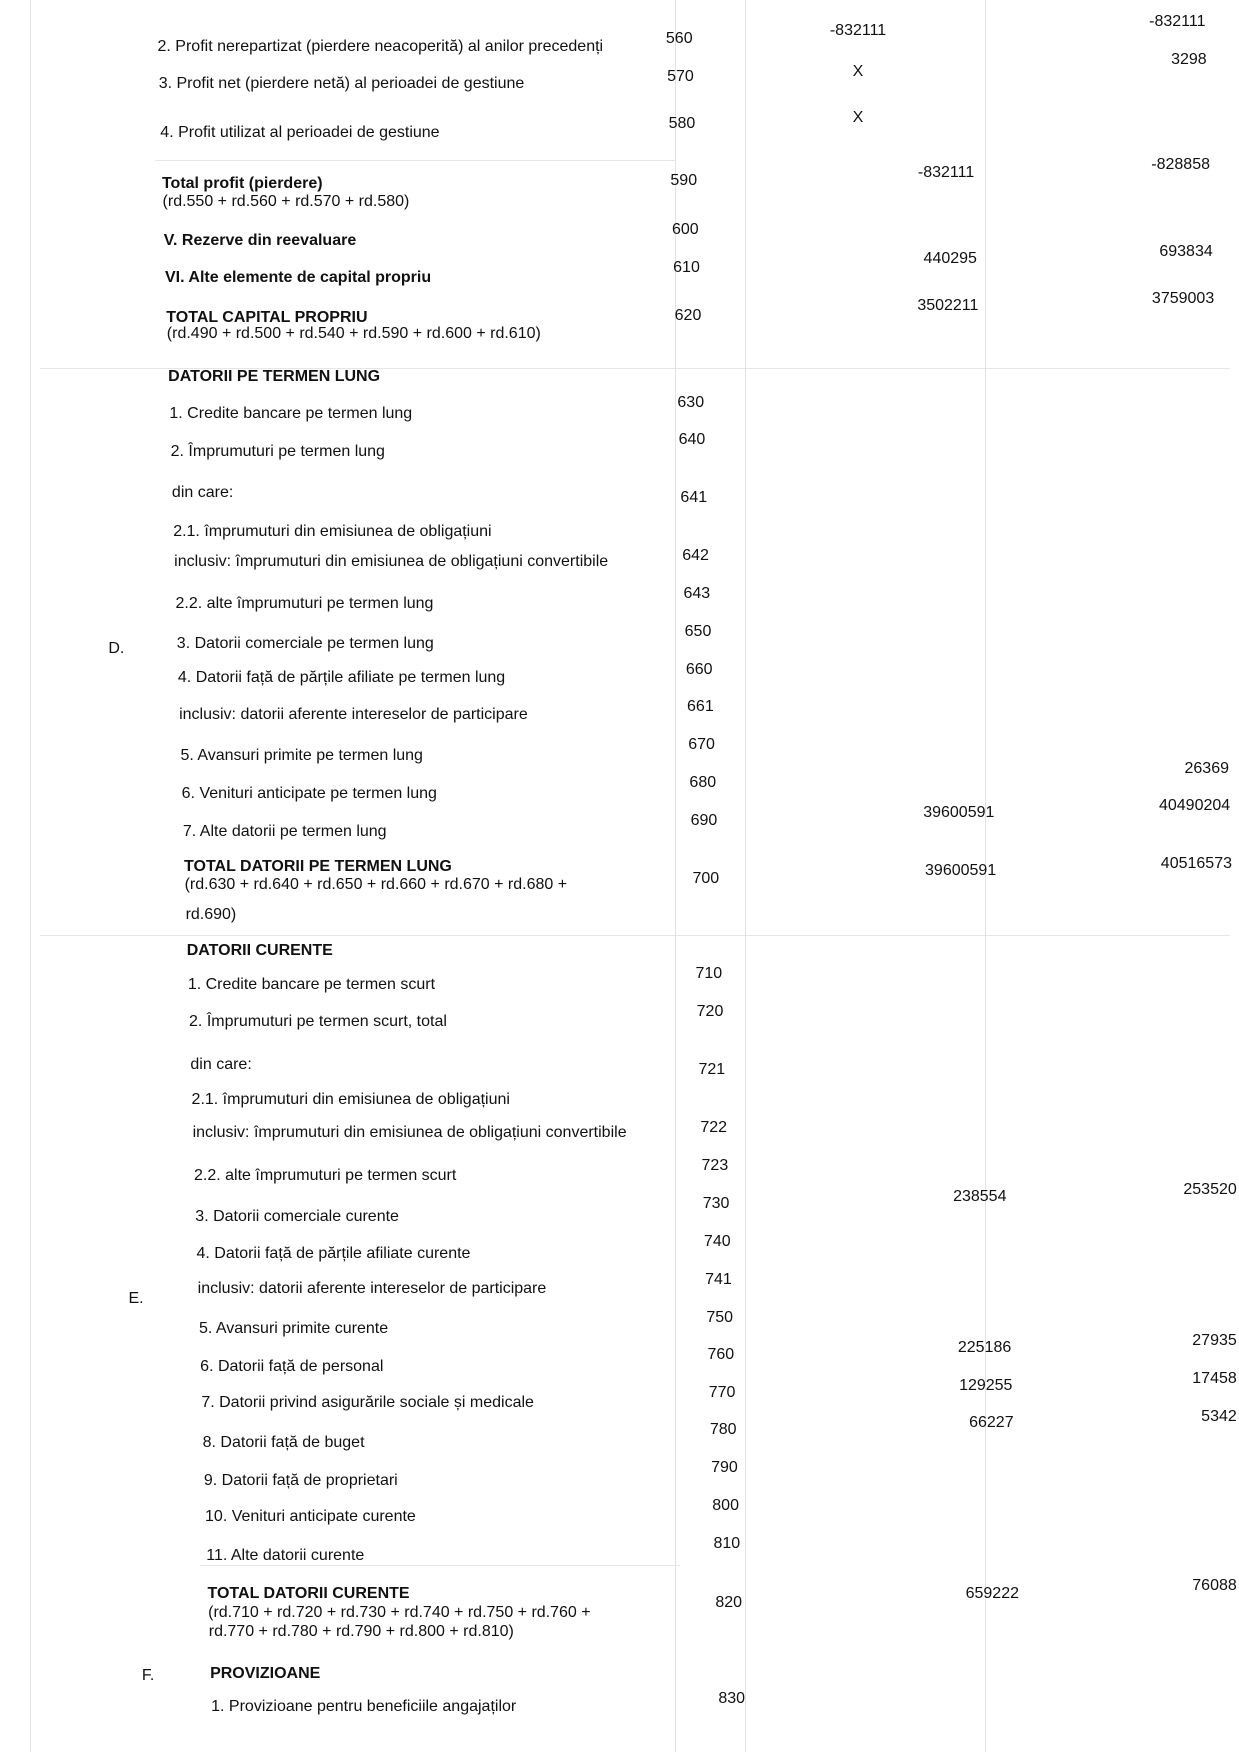 This screenshot has width=1239, height=1752. Describe the element at coordinates (292, 1367) in the screenshot. I see `row-label: 6. Datorii față de personal` at that location.